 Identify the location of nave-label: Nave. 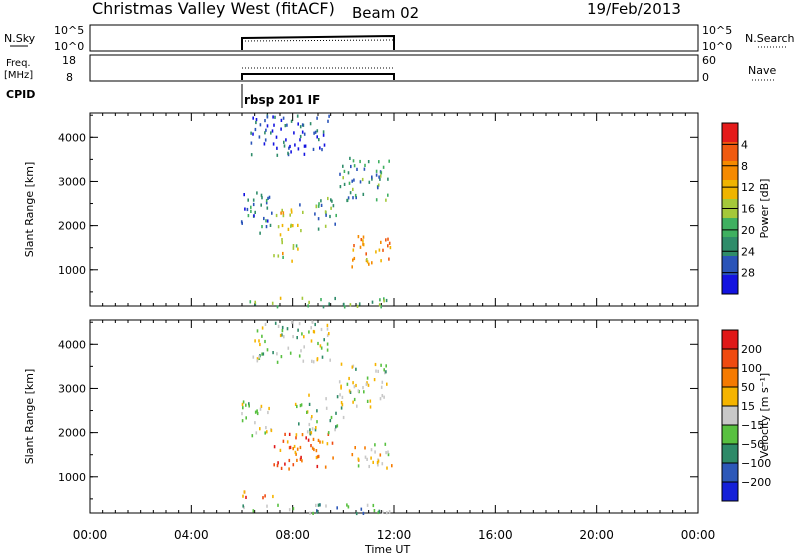
(762, 70).